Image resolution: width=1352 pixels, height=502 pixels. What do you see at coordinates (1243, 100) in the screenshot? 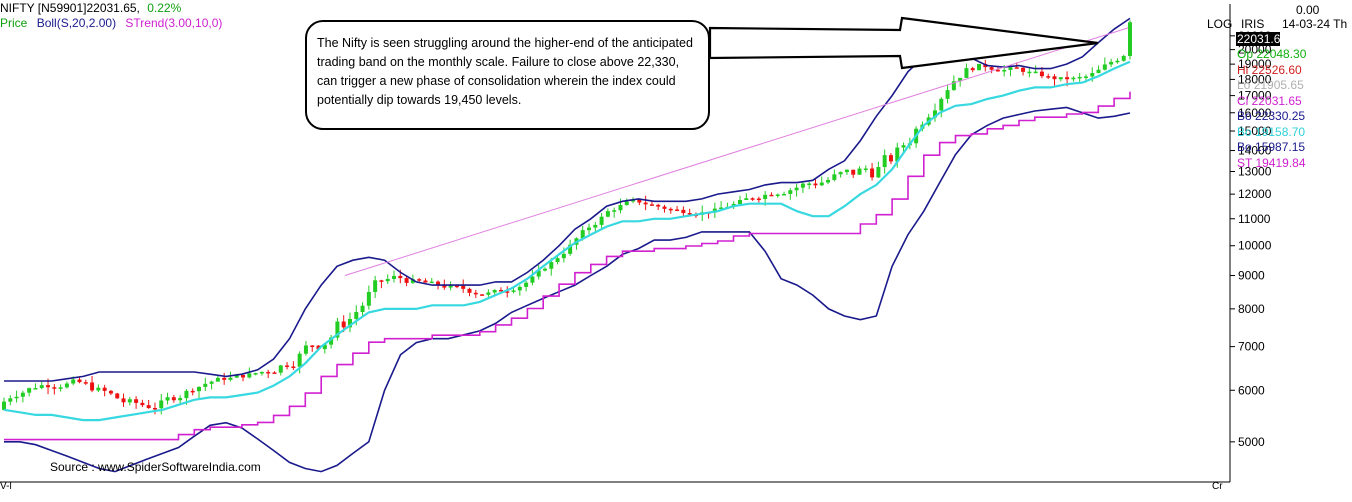
I see `ohlc-label: Cl` at bounding box center [1243, 100].